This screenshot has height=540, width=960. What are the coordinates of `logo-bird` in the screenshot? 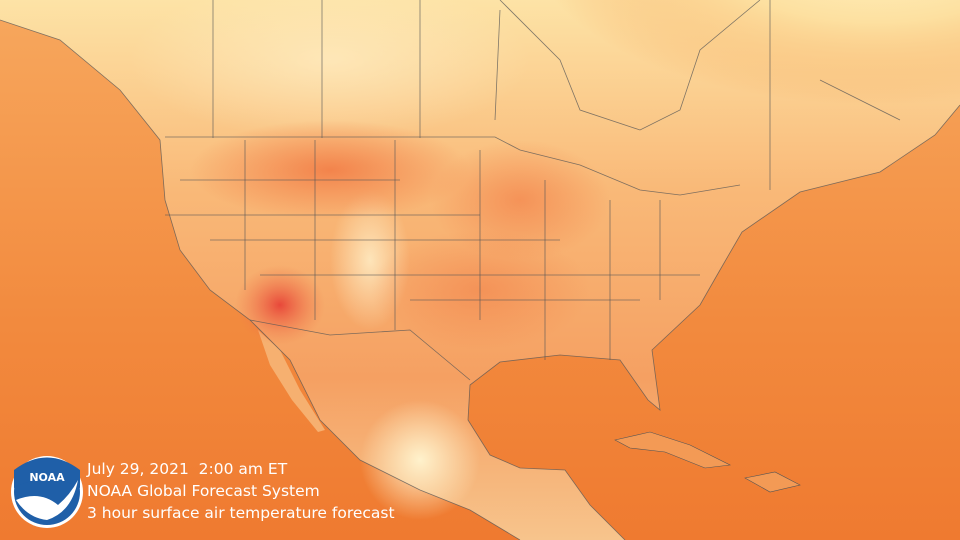 It's located at (47, 500).